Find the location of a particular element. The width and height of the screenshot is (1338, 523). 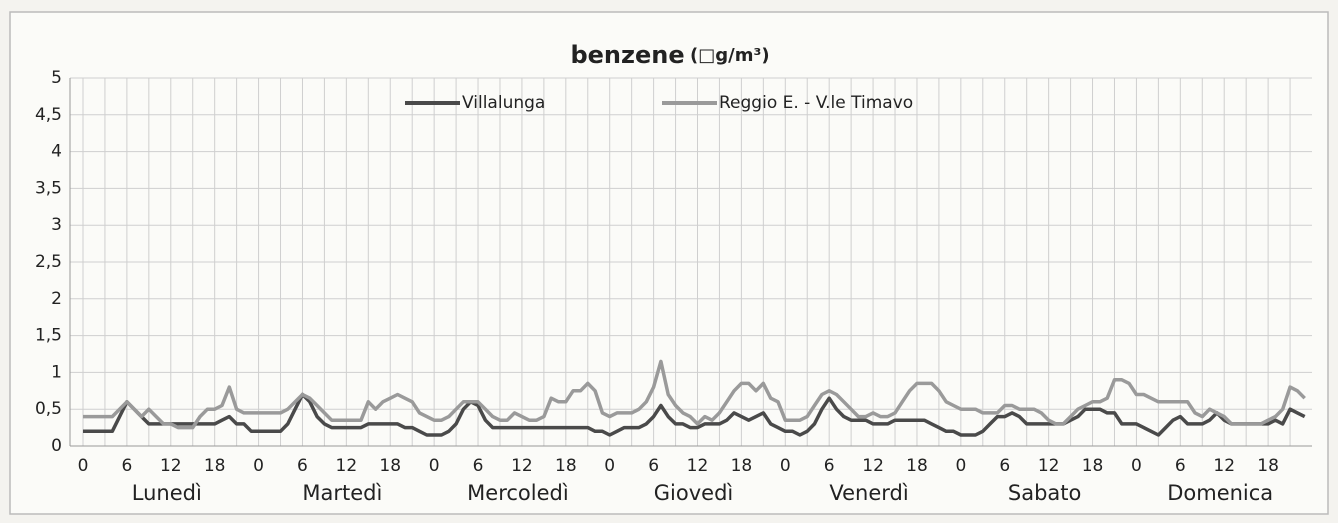

y-tick-label: 2 is located at coordinates (56, 299).